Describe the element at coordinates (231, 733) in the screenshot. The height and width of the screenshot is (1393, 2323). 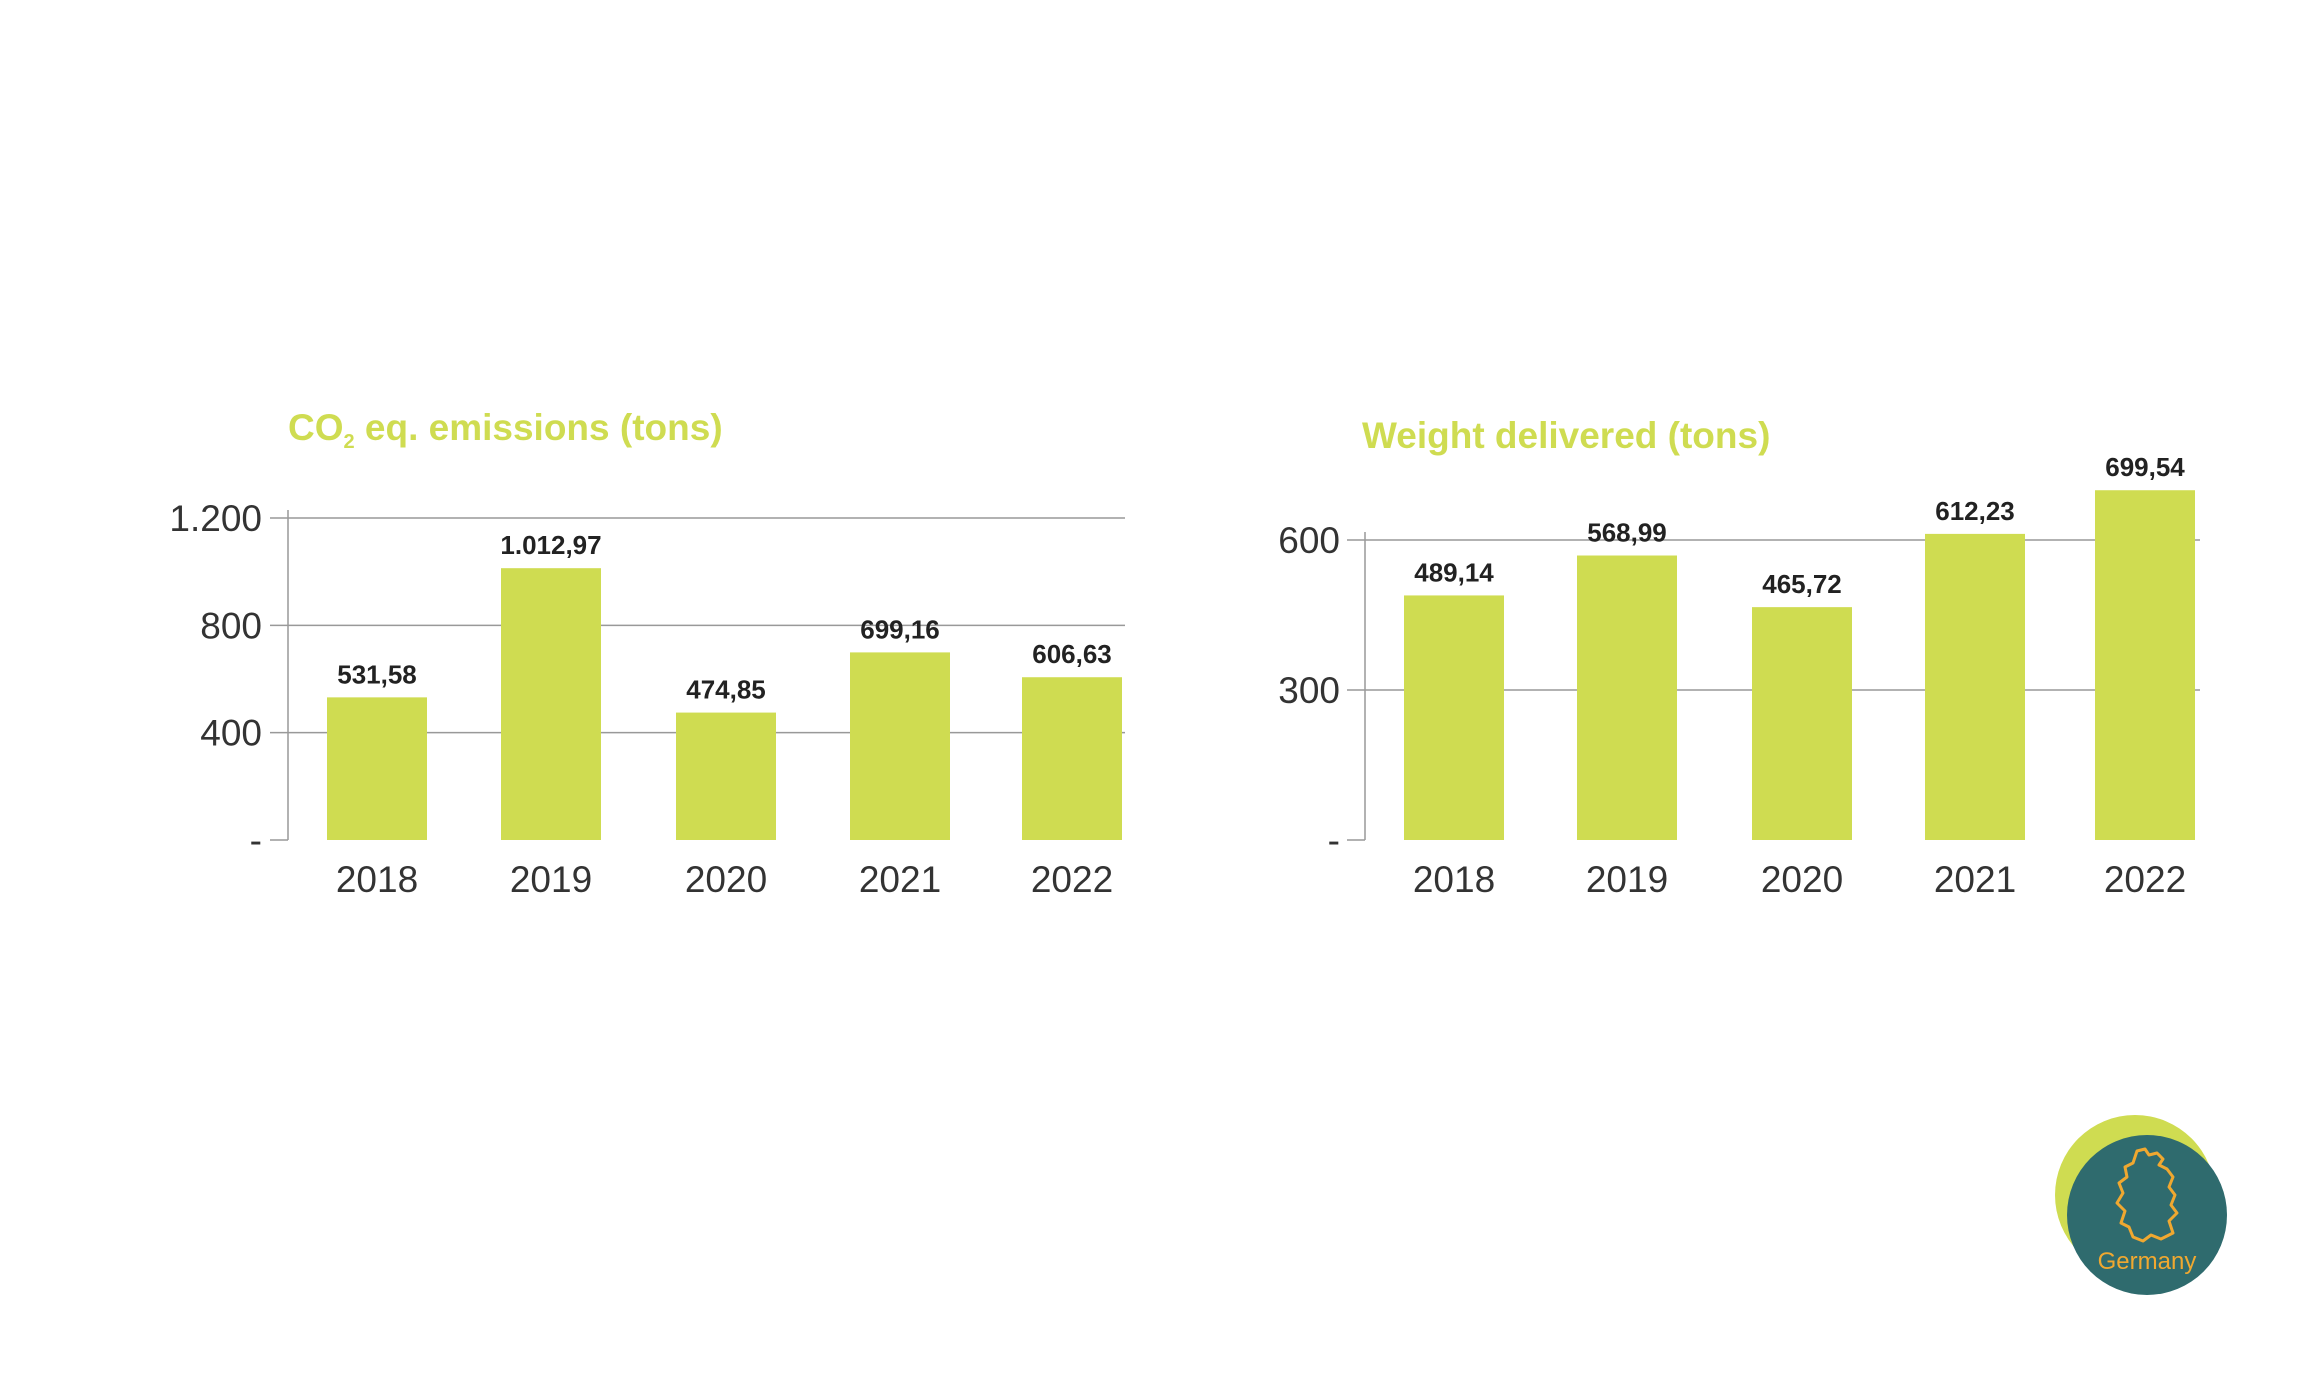
I see `y-tick-label: 400` at that location.